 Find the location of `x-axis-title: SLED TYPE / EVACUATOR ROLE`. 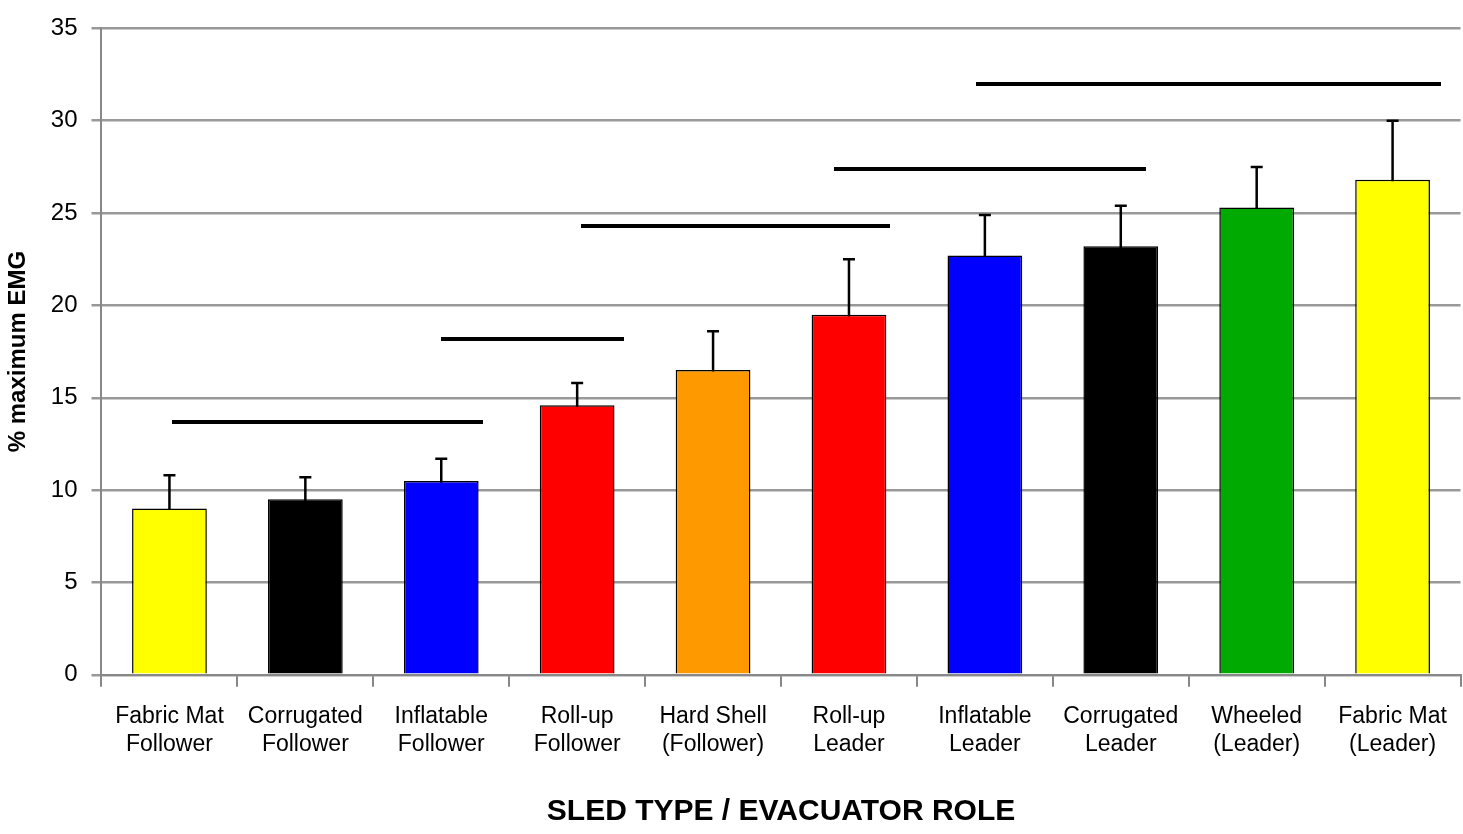

x-axis-title: SLED TYPE / EVACUATOR ROLE is located at coordinates (781, 810).